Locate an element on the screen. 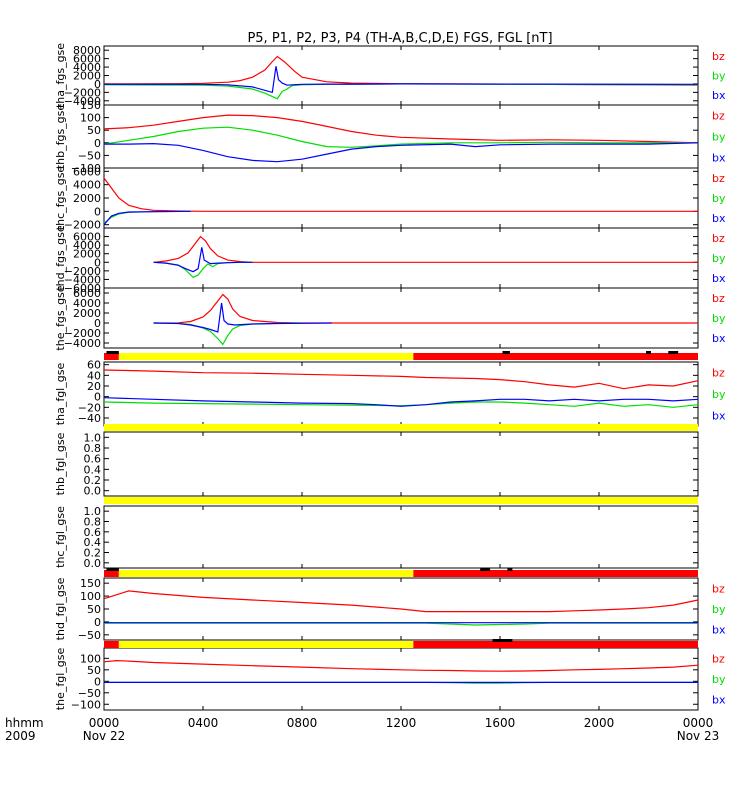 The height and width of the screenshot is (800, 750). ytick-label: 0.2 is located at coordinates (93, 480).